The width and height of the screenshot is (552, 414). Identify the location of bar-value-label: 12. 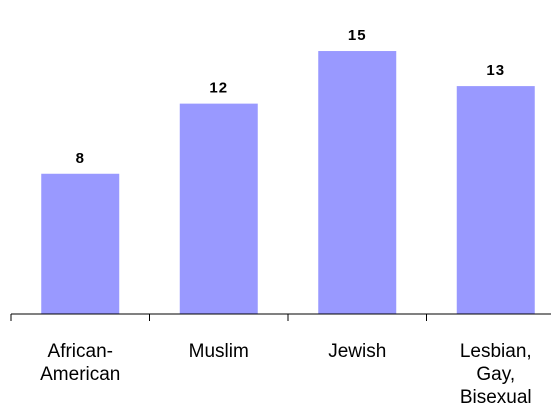
(218, 88).